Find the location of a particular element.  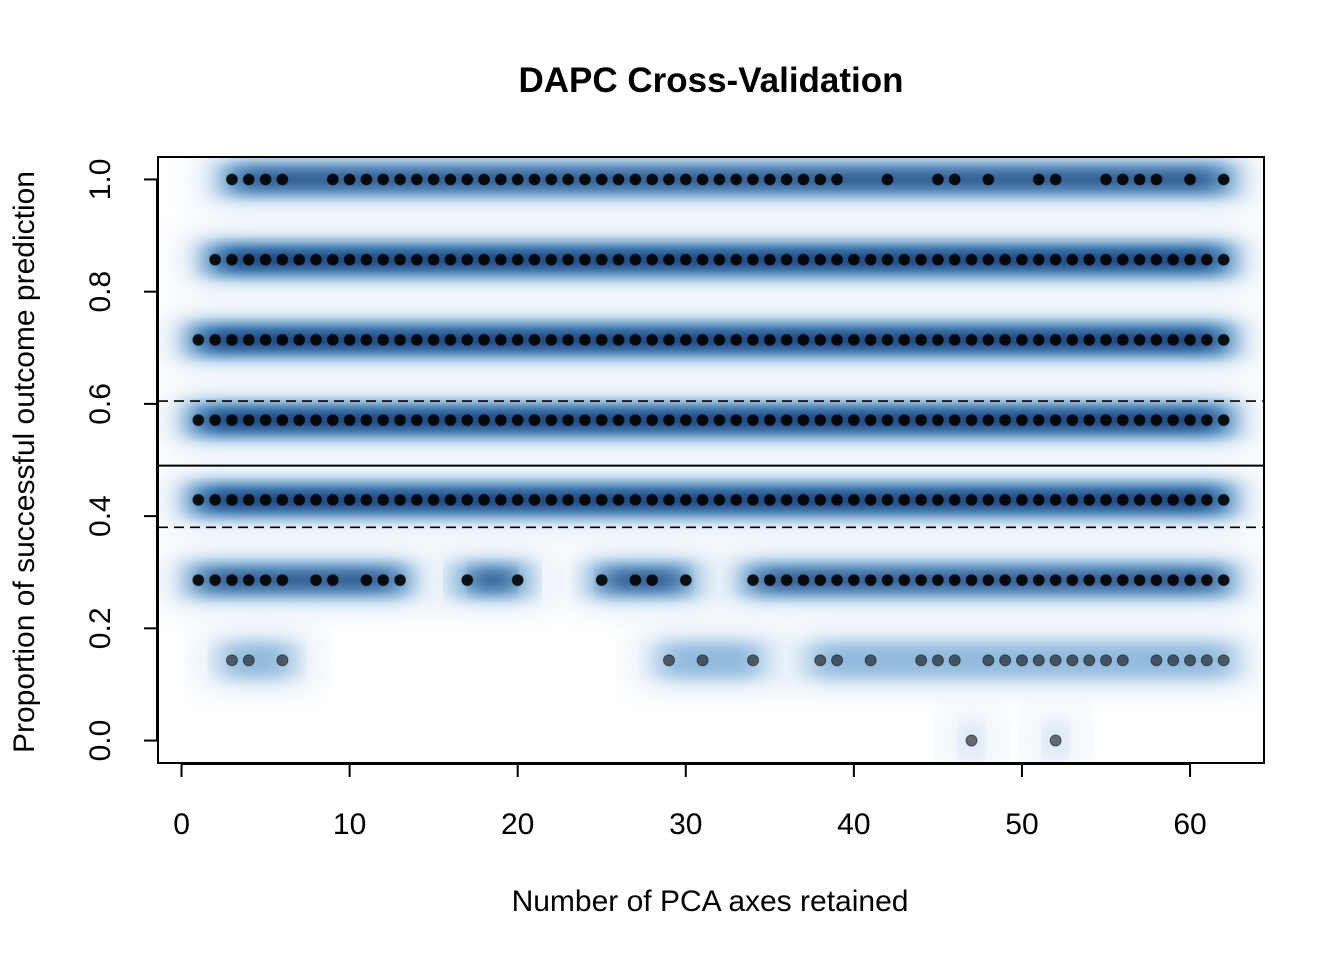

x-tick-label: 20 is located at coordinates (517, 824).